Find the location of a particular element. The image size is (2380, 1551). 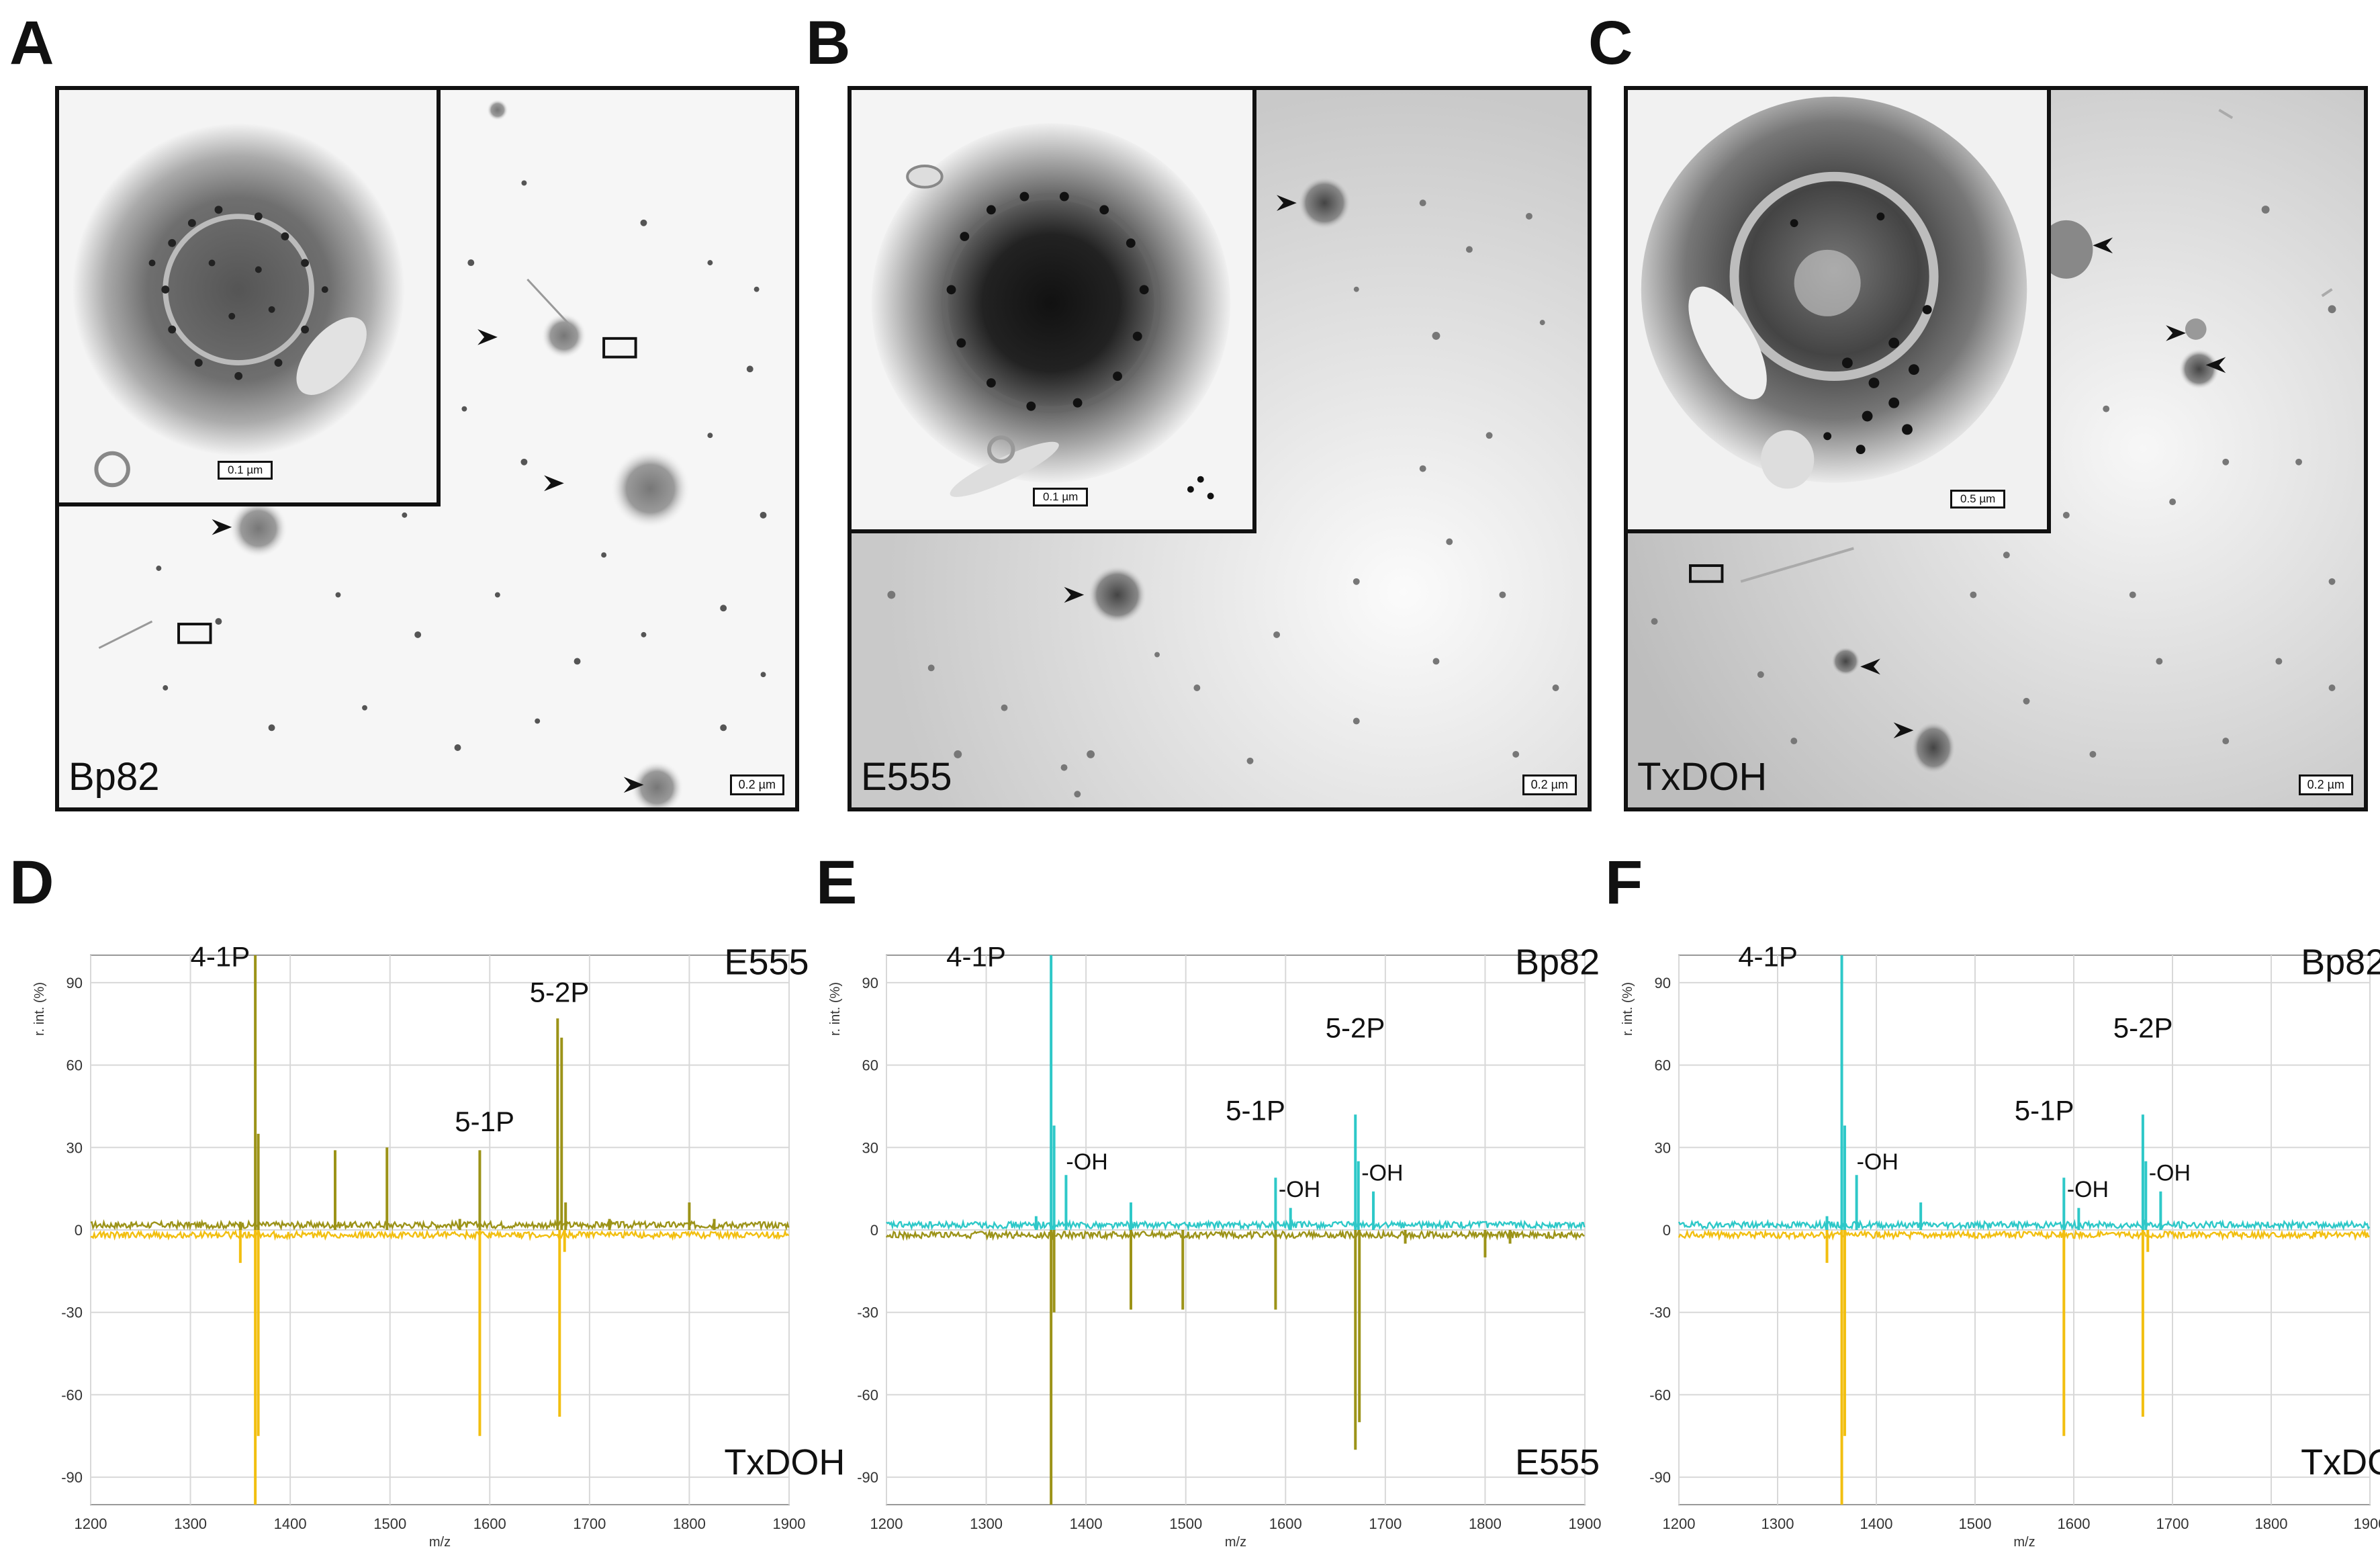

panel-label-f: F is located at coordinates (1624, 883).